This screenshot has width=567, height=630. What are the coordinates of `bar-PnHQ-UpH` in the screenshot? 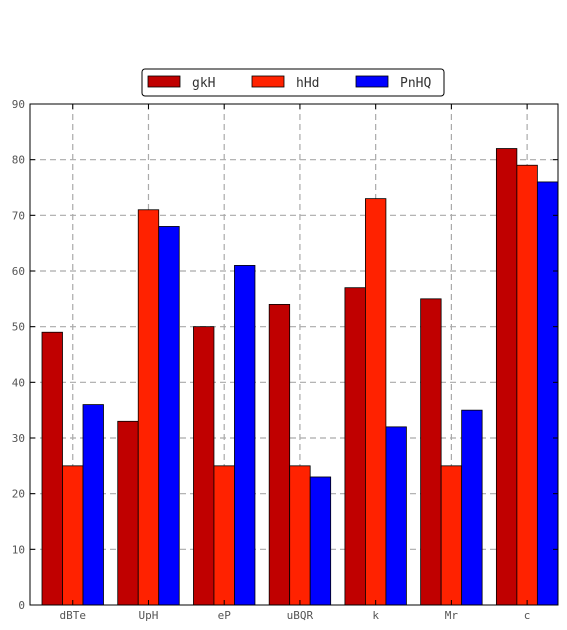 It's located at (169, 416).